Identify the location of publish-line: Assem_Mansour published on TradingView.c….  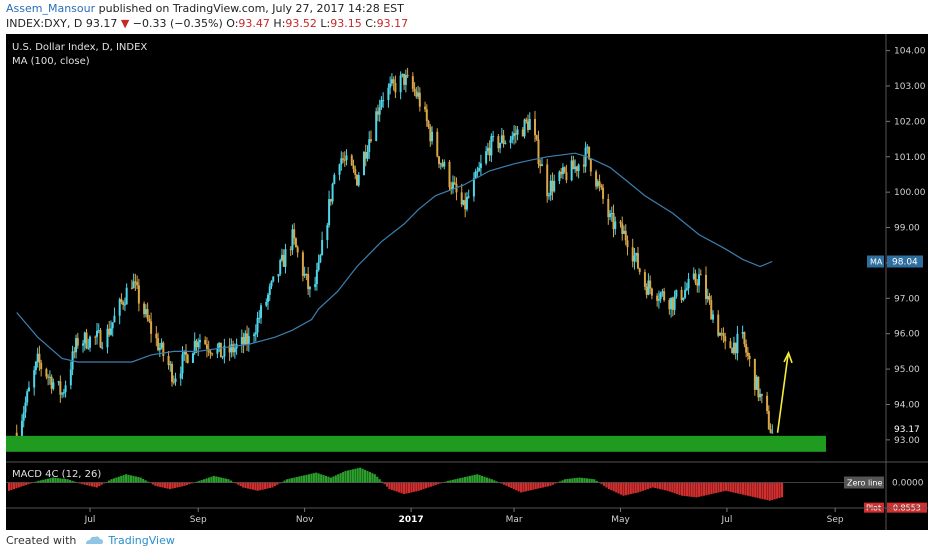
(205, 8).